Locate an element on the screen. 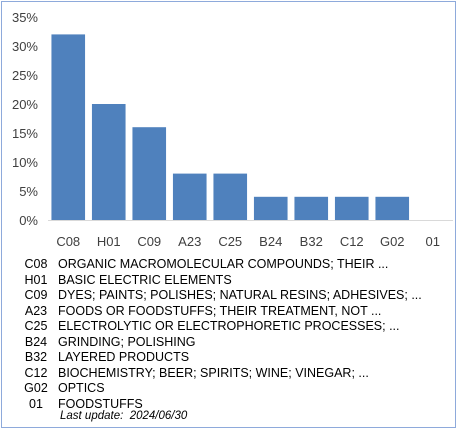 The image size is (459, 431). y-axis: 0% 5% 10% 15% 20% 25% 30% 35% is located at coordinates (25, 119).